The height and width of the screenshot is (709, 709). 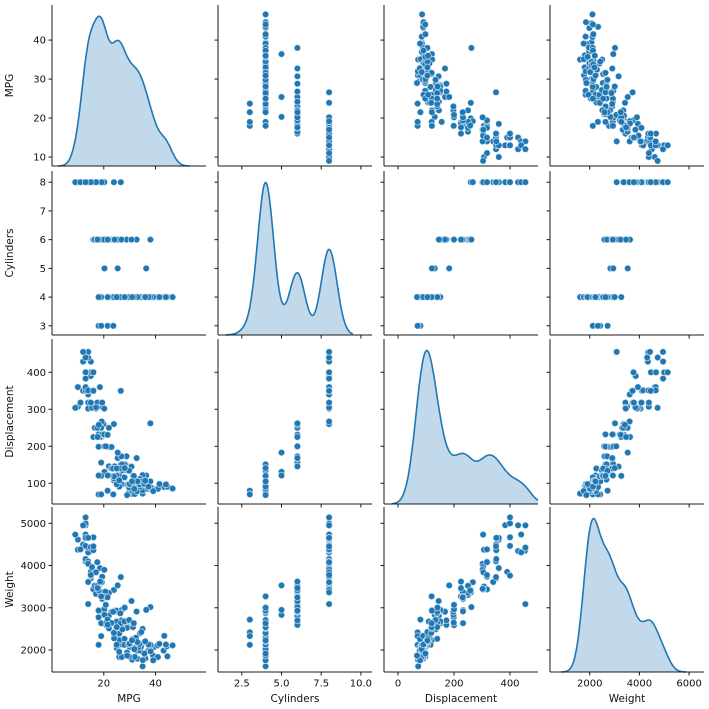 What do you see at coordinates (639, 684) in the screenshot?
I see `x-tick-label: 4000` at bounding box center [639, 684].